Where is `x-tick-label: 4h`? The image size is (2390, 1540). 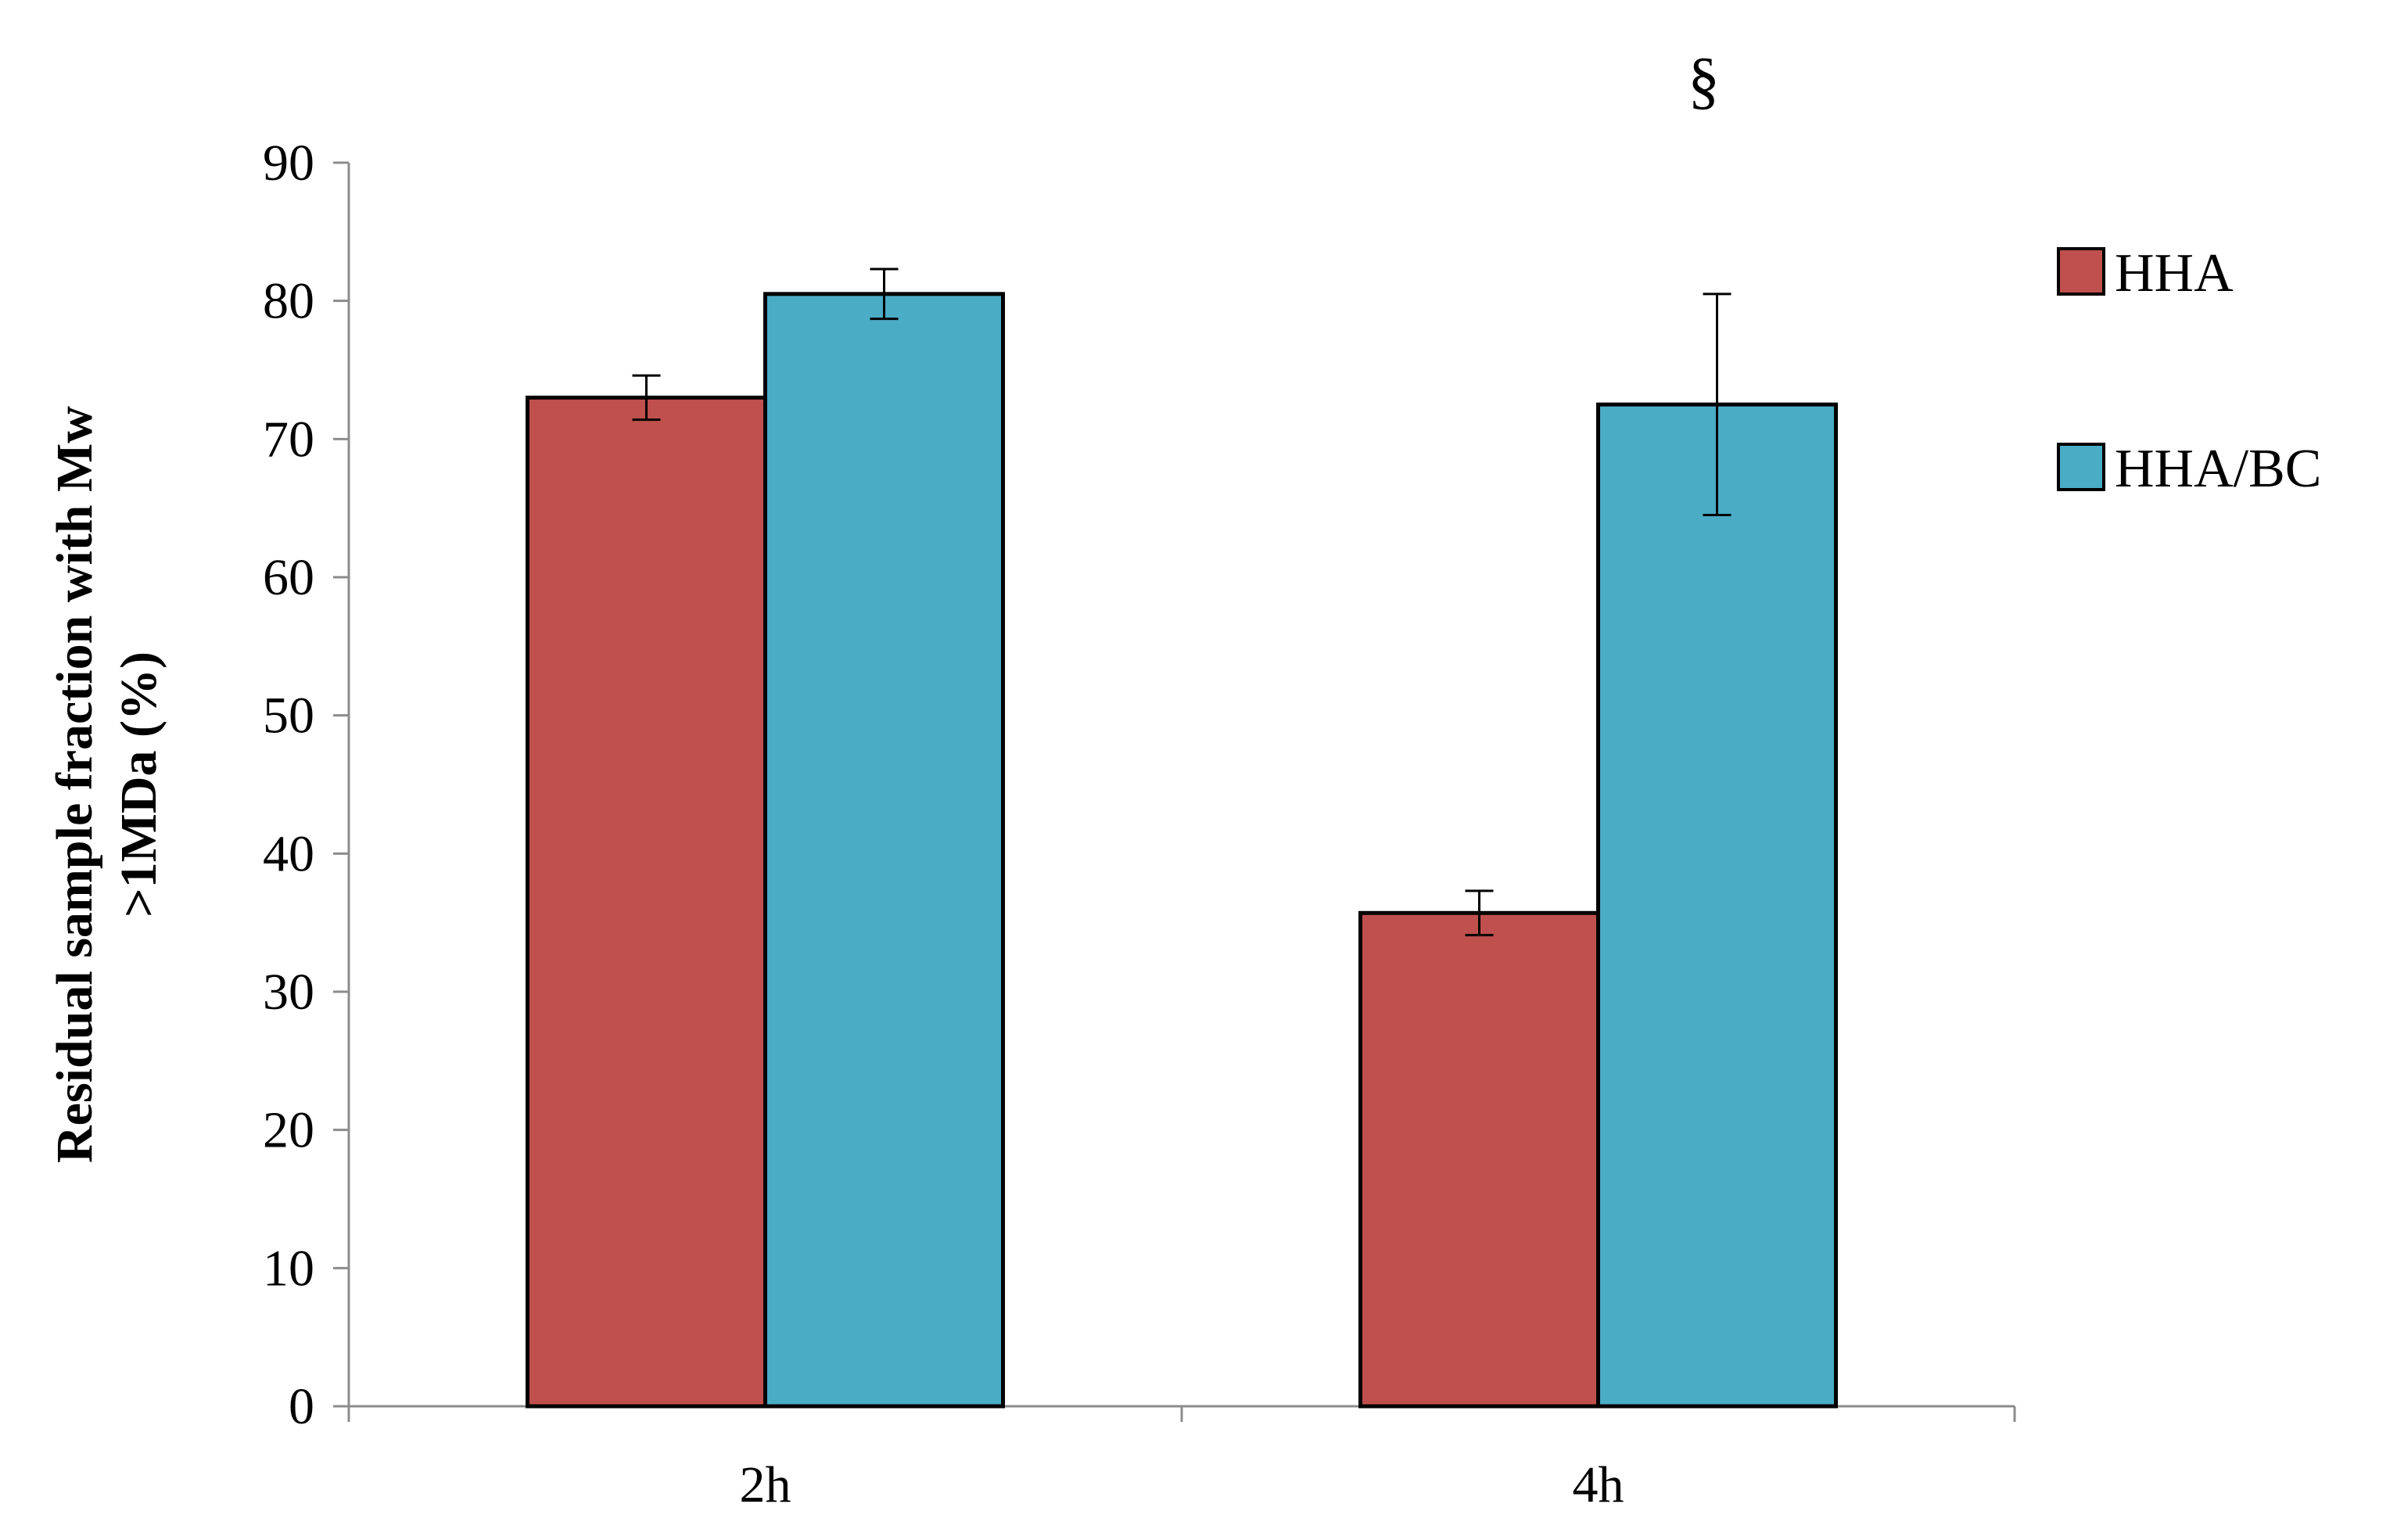 x-tick-label: 4h is located at coordinates (1599, 1484).